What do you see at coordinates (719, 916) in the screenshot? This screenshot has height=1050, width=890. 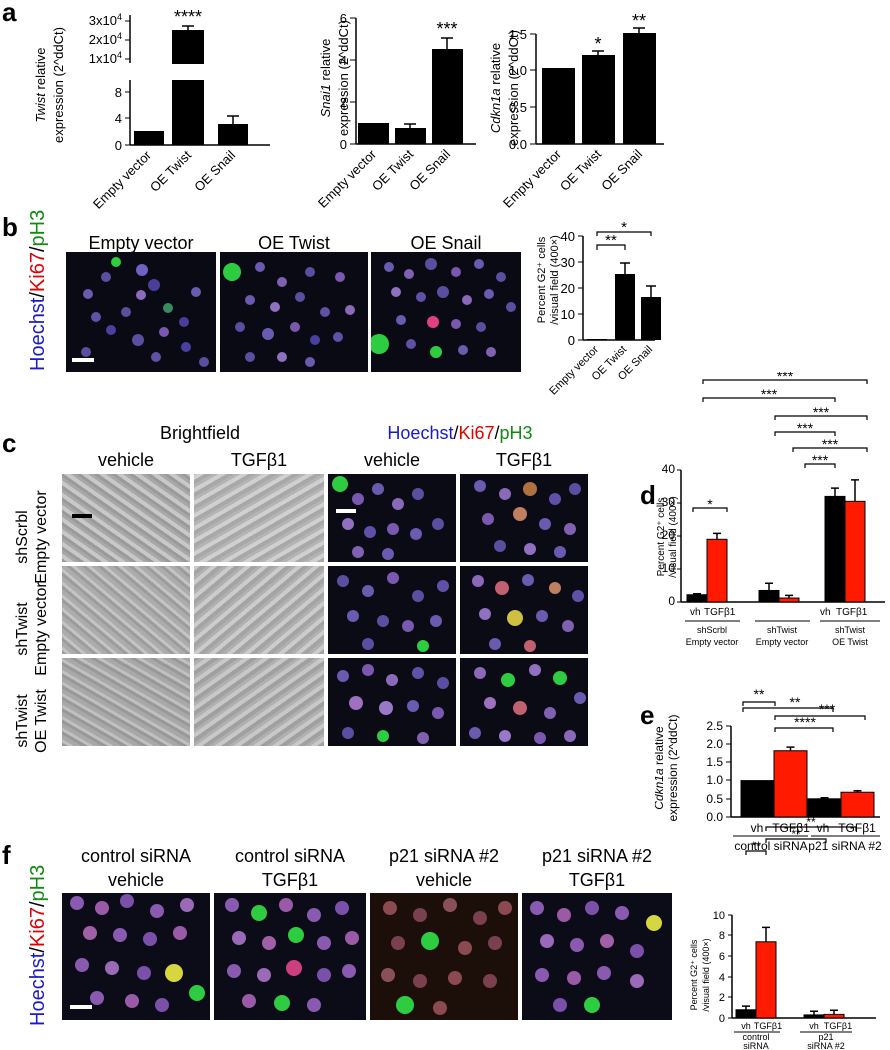 I see `f-ytick-10: 10` at bounding box center [719, 916].